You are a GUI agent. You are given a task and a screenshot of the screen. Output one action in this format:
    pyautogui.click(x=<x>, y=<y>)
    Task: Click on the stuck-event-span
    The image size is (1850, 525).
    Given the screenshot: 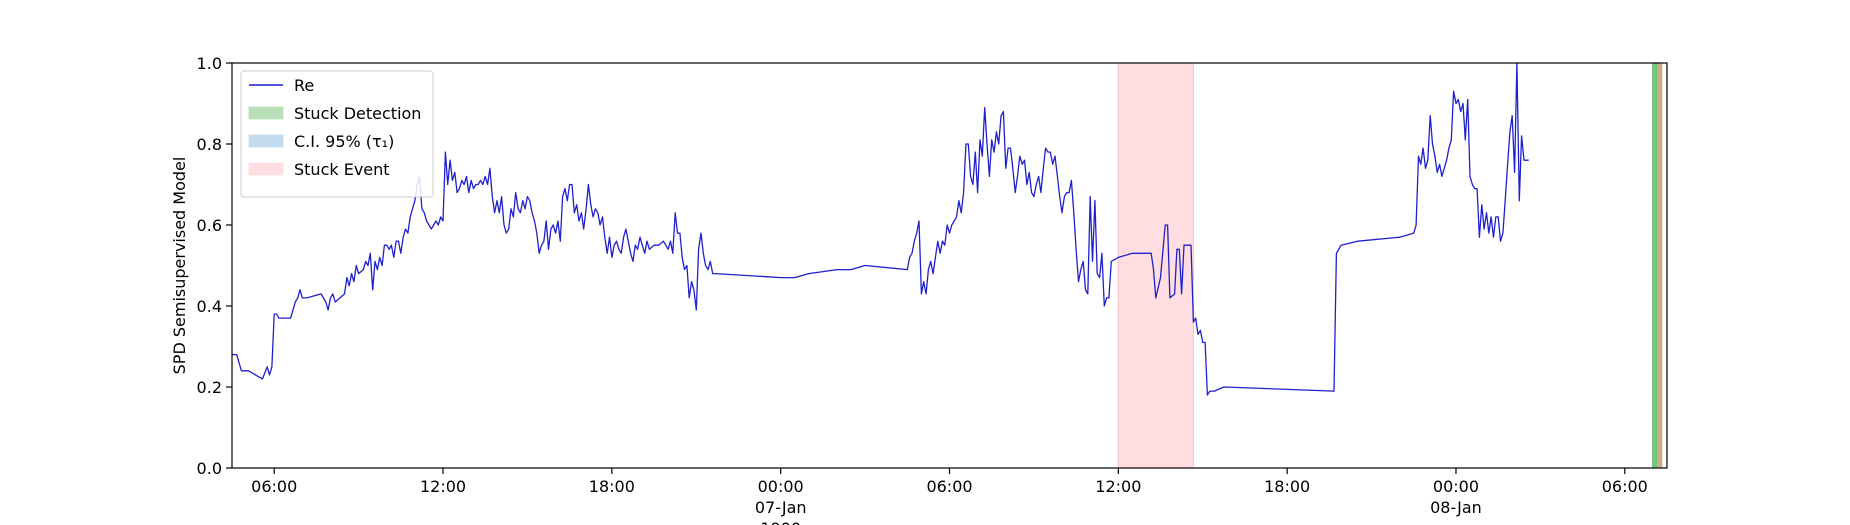 What is the action you would take?
    pyautogui.click(x=1155, y=265)
    